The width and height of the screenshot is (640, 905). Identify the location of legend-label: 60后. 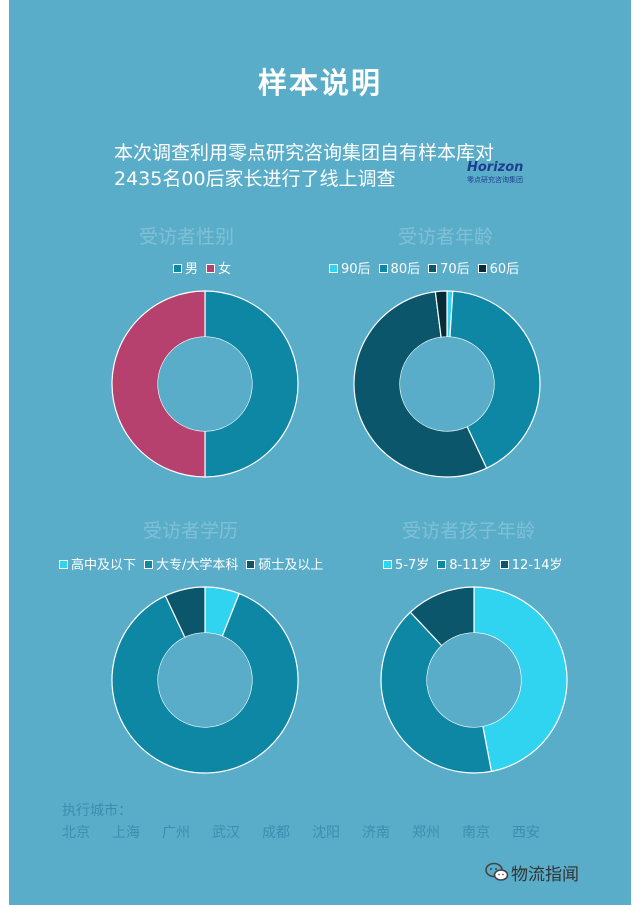
(504, 269).